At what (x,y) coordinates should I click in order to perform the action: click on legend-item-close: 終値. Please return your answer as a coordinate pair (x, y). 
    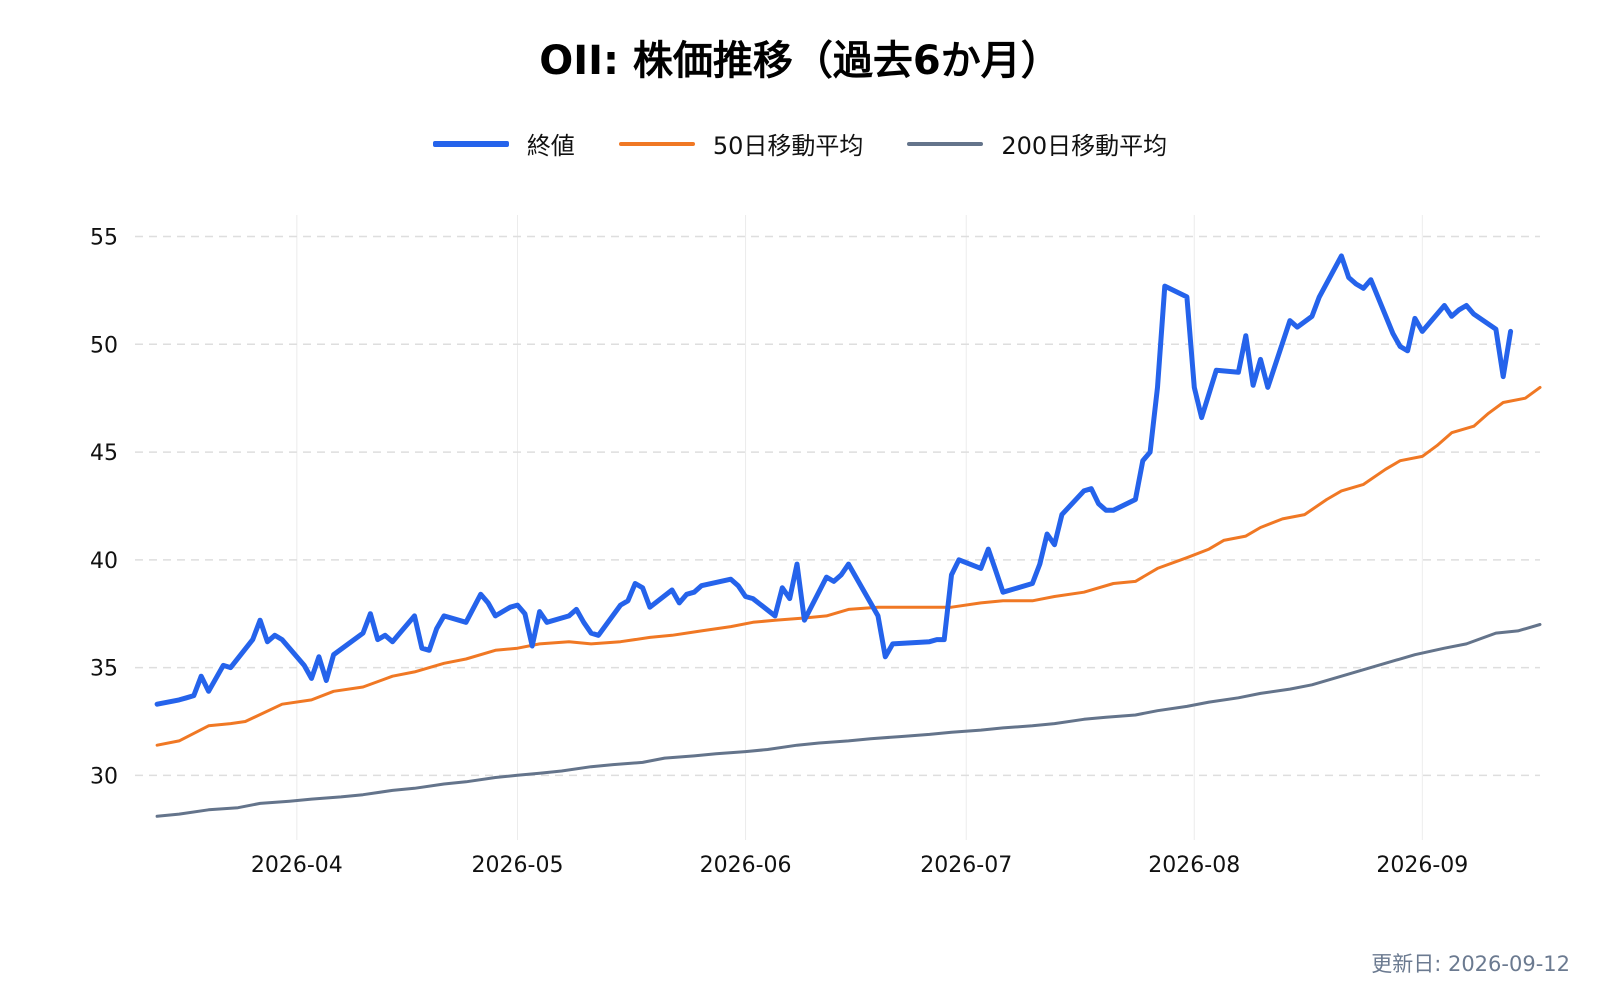
    Looking at the image, I should click on (503, 143).